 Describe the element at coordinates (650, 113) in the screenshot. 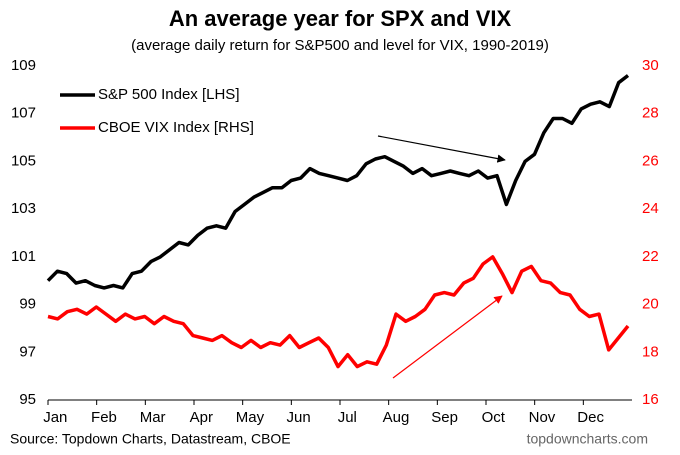

I see `y2-tick-label: 28` at that location.